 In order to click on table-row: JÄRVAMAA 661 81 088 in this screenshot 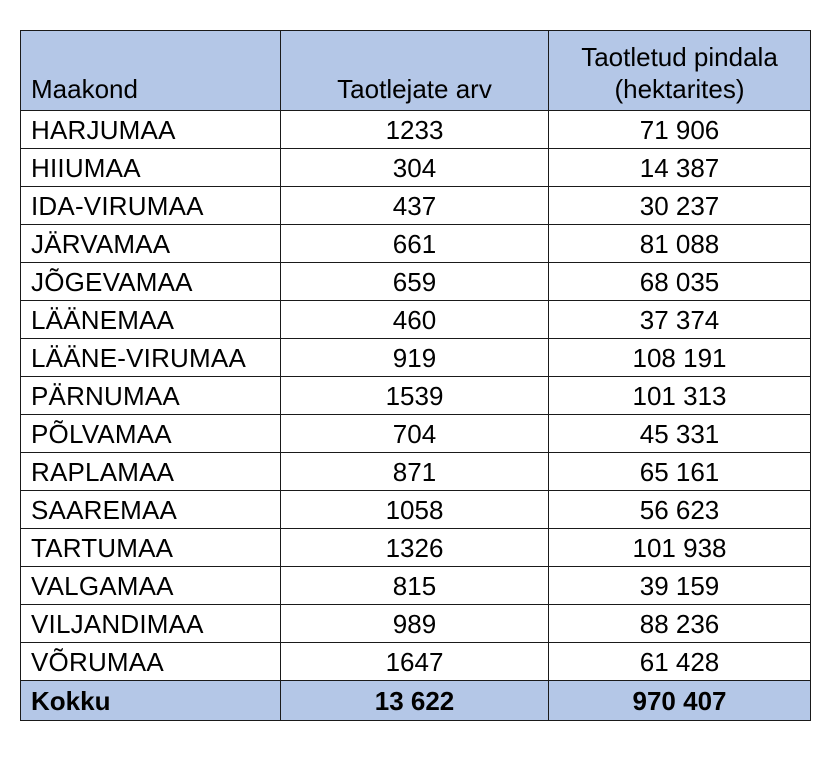, I will do `click(415, 243)`.